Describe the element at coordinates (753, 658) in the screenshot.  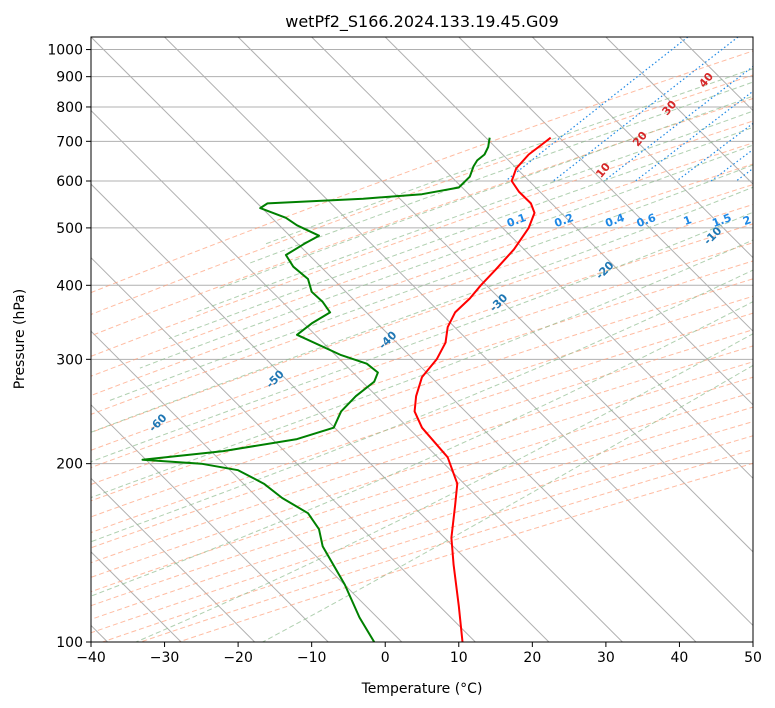
I see `x-tick-label: 50` at that location.